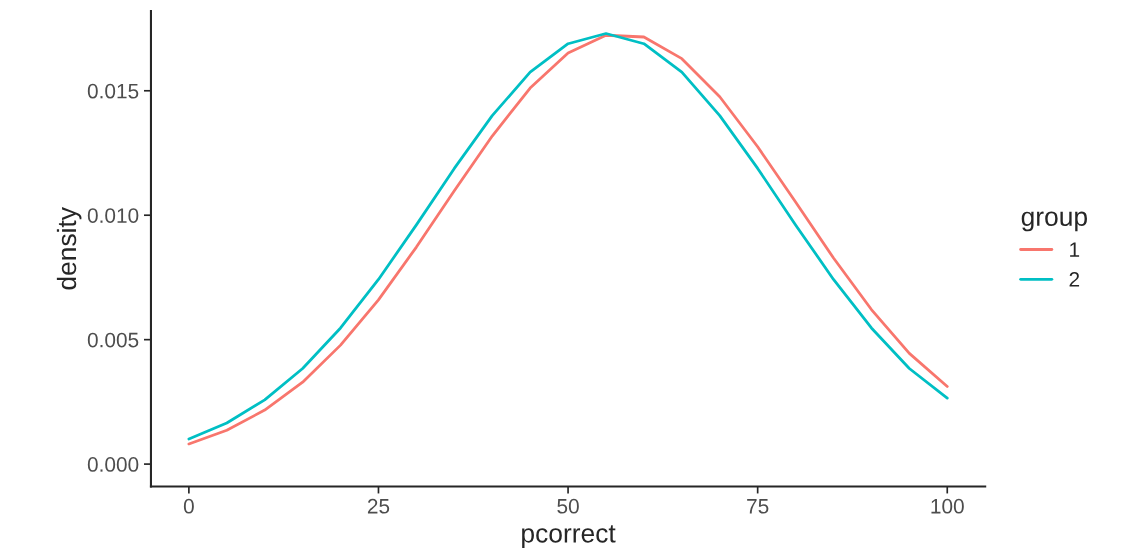 The image size is (1135, 556). What do you see at coordinates (113, 215) in the screenshot?
I see `y-tick-label: 0.010` at bounding box center [113, 215].